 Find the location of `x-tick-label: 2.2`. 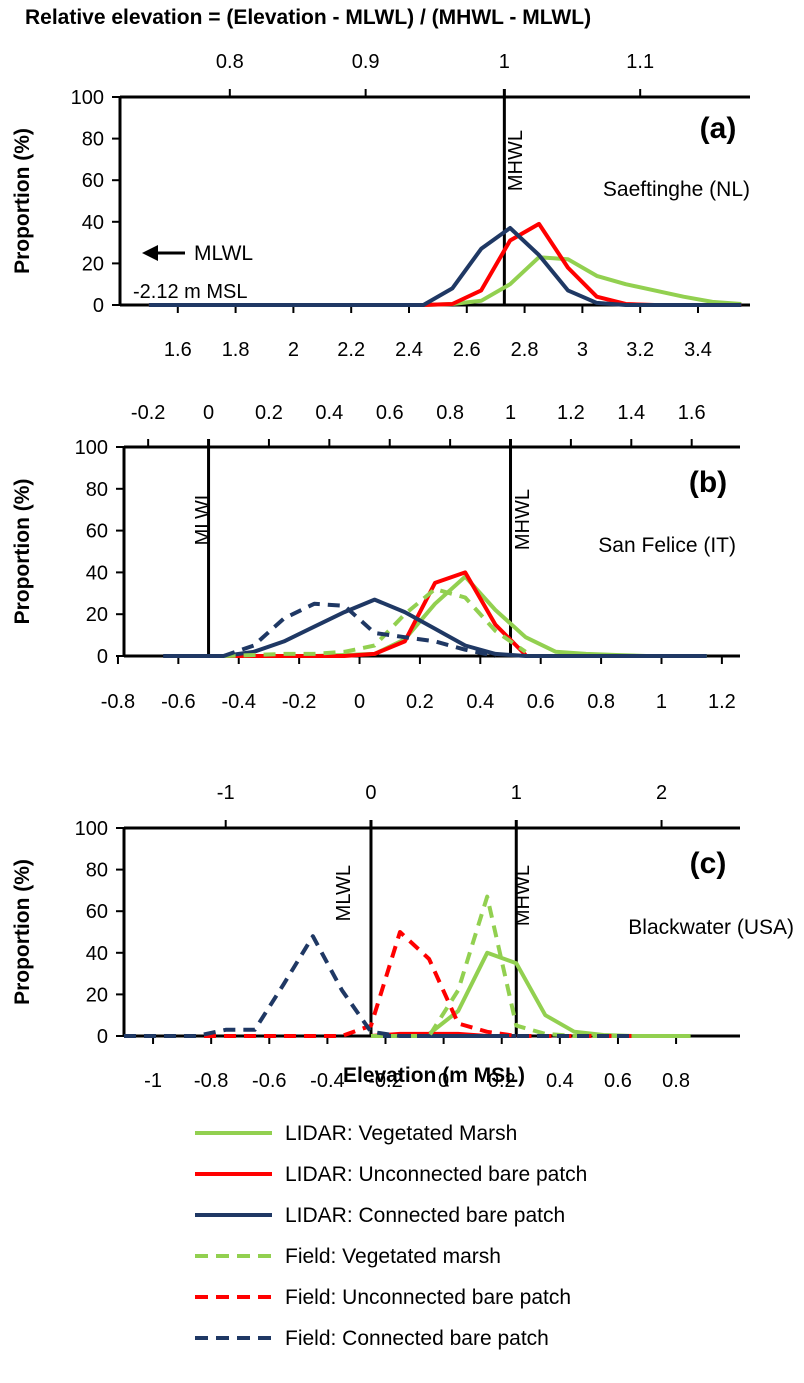

x-tick-label: 2.2 is located at coordinates (351, 350).